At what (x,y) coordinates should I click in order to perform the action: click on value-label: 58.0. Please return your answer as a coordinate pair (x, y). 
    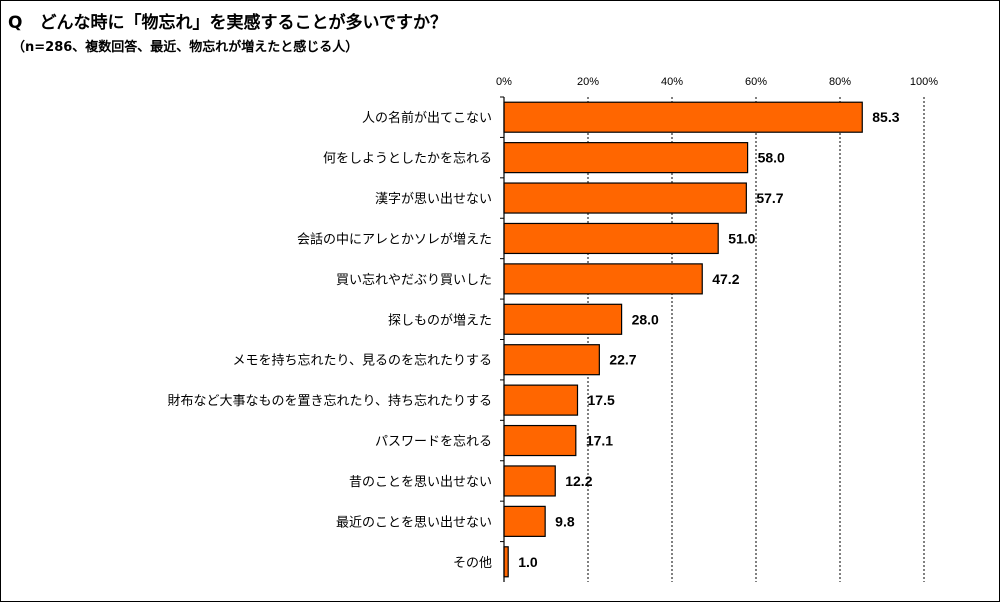
    Looking at the image, I should click on (771, 158).